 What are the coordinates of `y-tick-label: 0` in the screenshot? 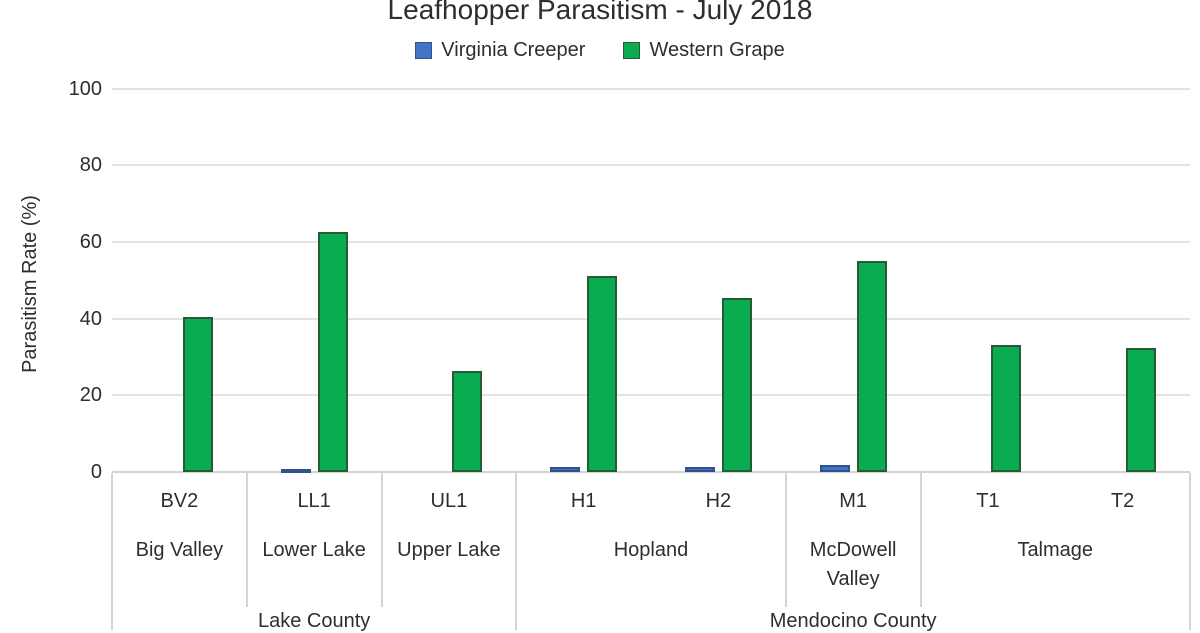 It's located at (96, 472).